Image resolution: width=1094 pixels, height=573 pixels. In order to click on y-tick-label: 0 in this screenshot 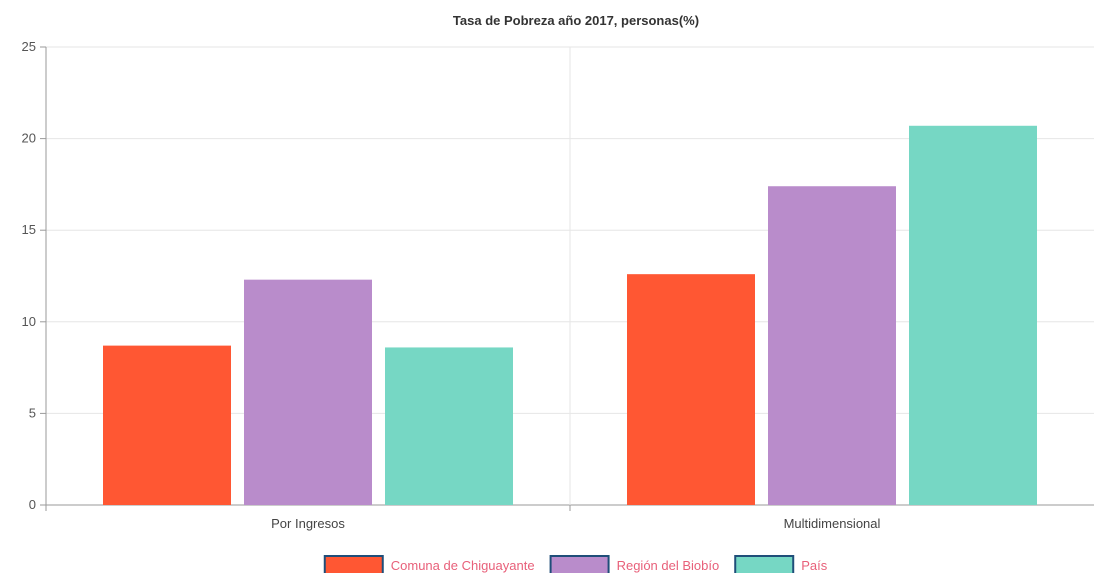, I will do `click(32, 504)`.